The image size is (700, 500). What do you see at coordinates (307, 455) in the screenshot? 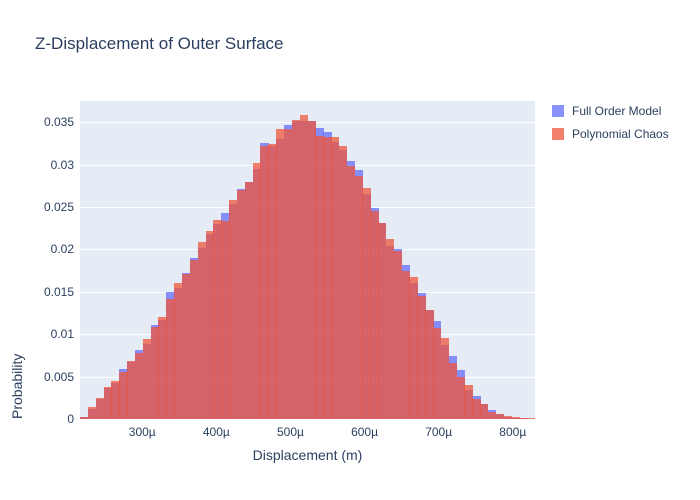
I see `x-axis-title: Displacement (m)` at bounding box center [307, 455].